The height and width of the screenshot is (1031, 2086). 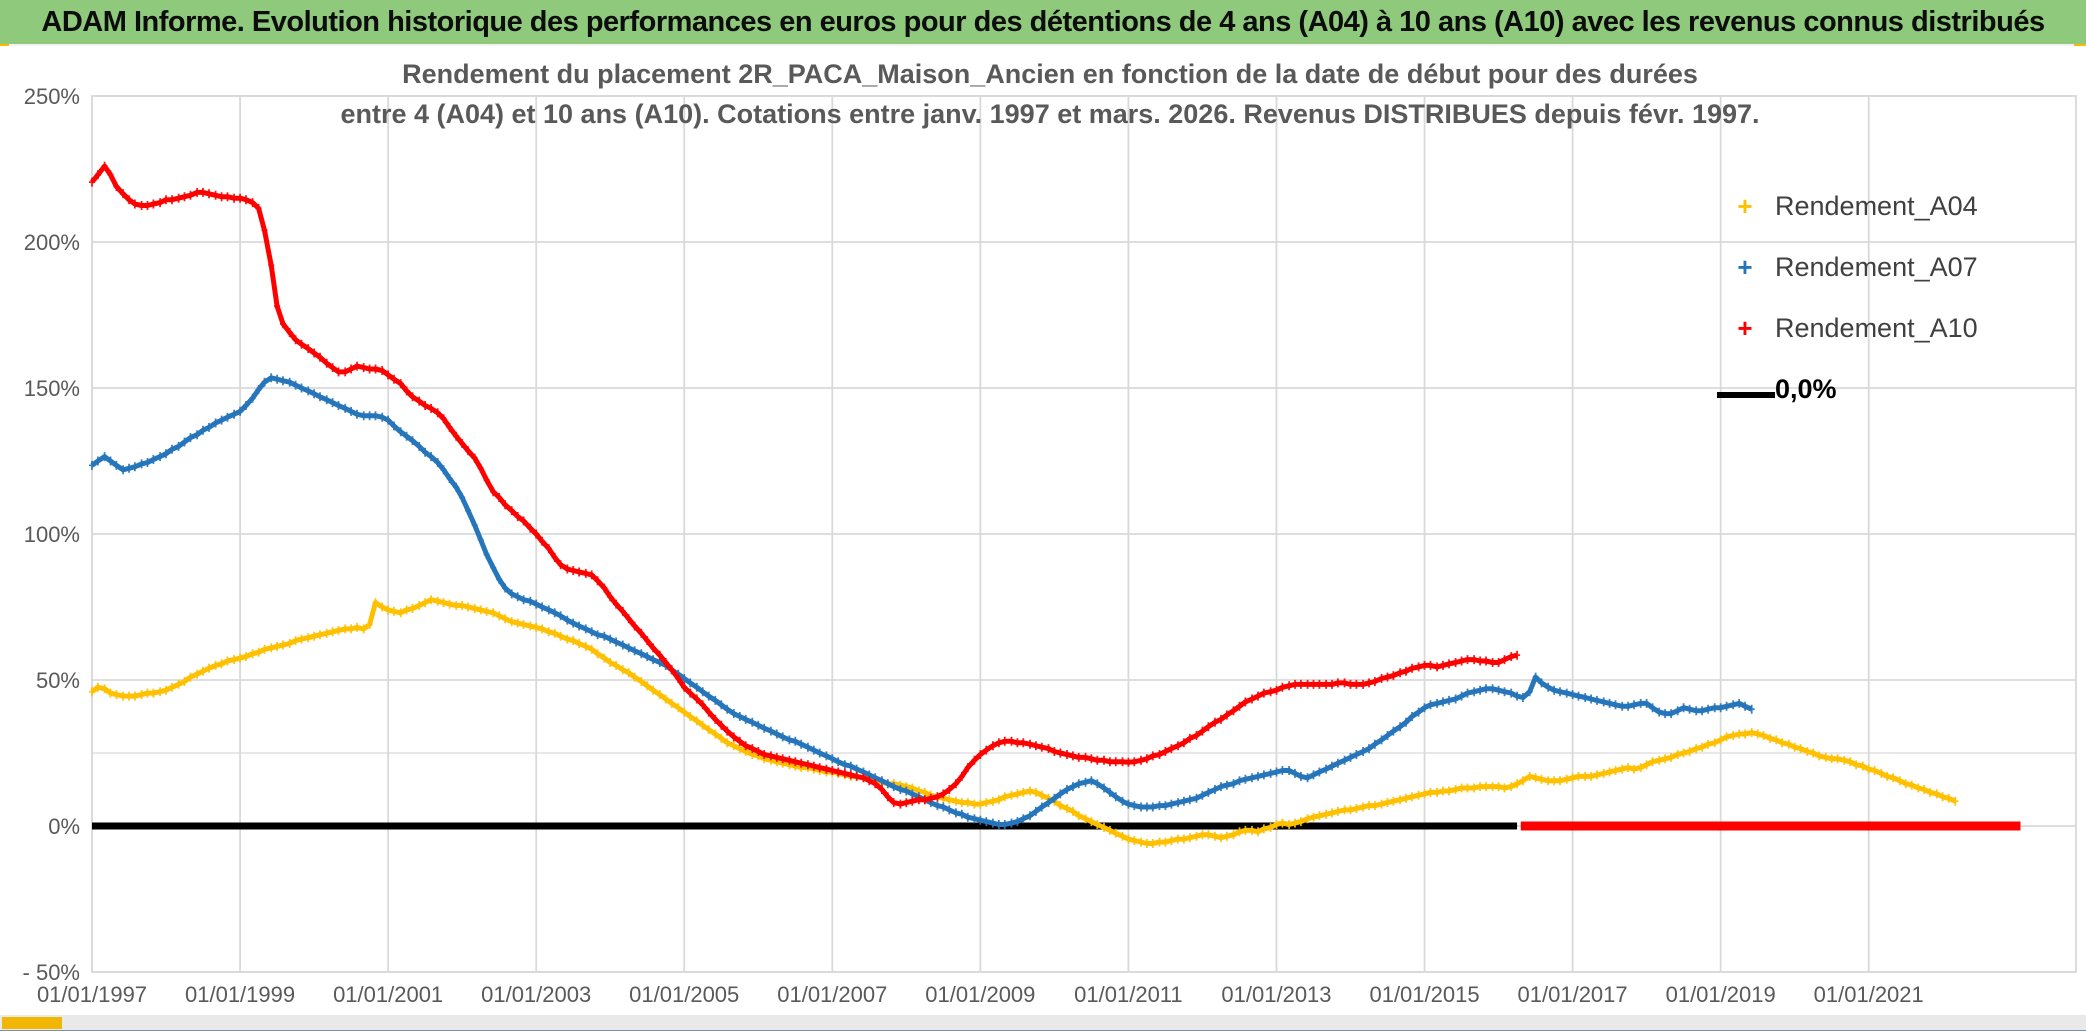 I want to click on x-axis-label-2003: 01/01/2003, so click(x=536, y=994).